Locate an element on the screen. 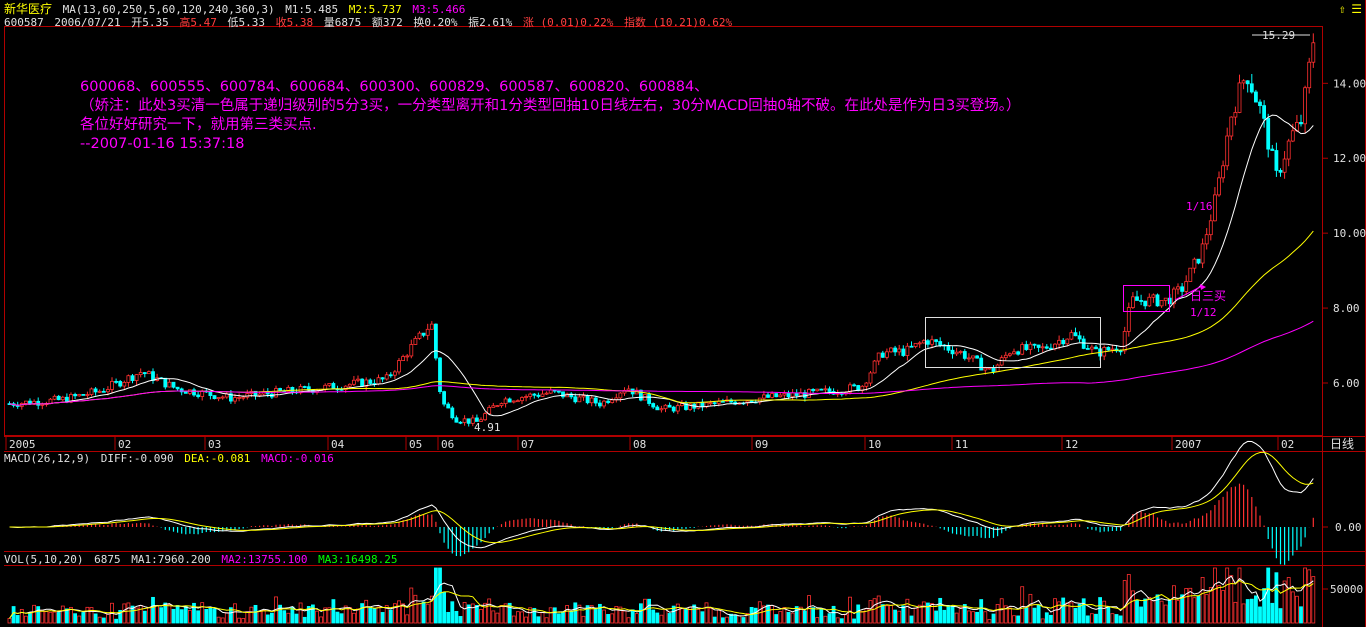  price-tick-label: 14.00 is located at coordinates (1349, 83).